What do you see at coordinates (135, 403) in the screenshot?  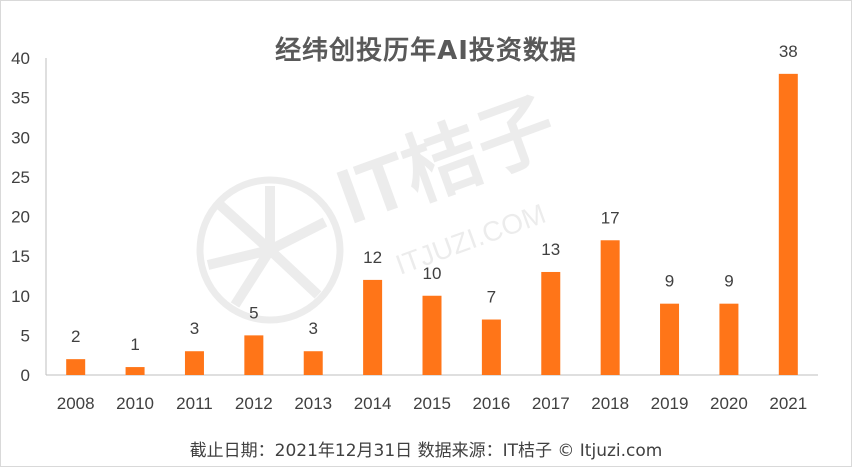 I see `x-tick-label: 2010` at bounding box center [135, 403].